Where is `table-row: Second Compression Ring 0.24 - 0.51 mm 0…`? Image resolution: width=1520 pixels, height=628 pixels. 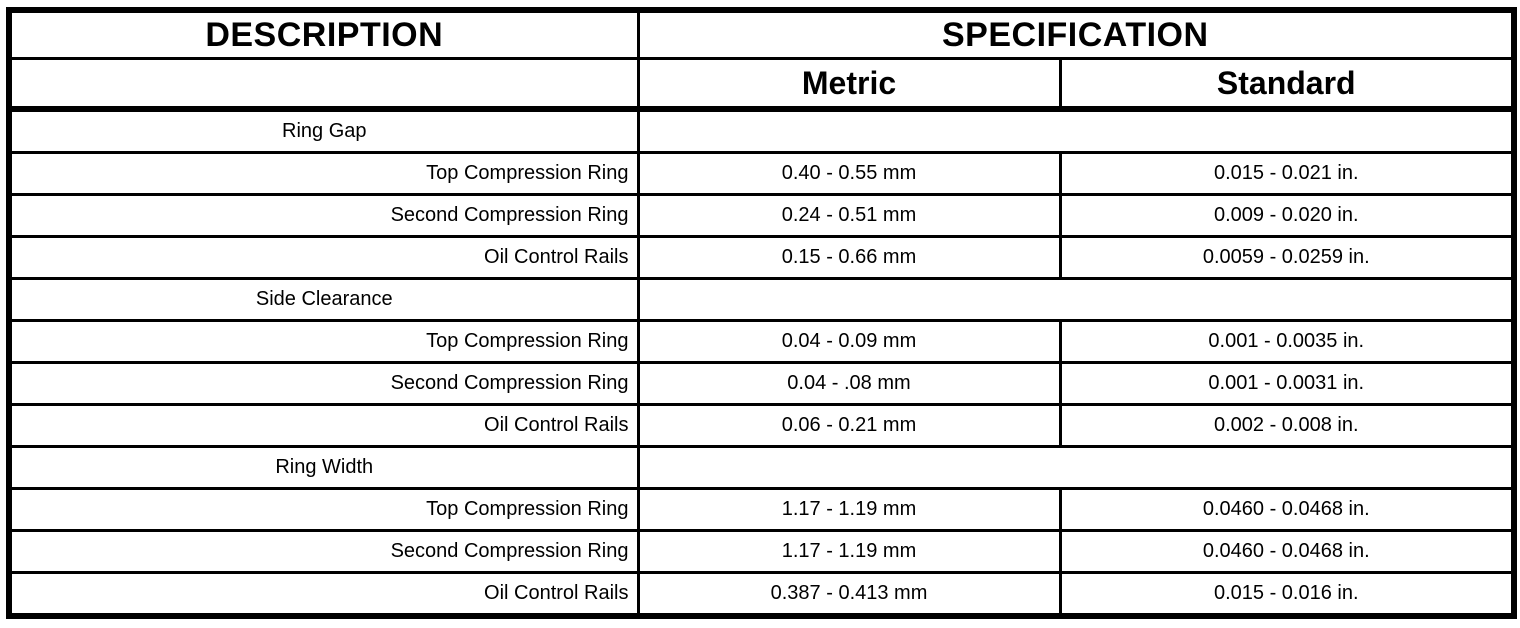 table-row: Second Compression Ring 0.24 - 0.51 mm 0… is located at coordinates (761, 215).